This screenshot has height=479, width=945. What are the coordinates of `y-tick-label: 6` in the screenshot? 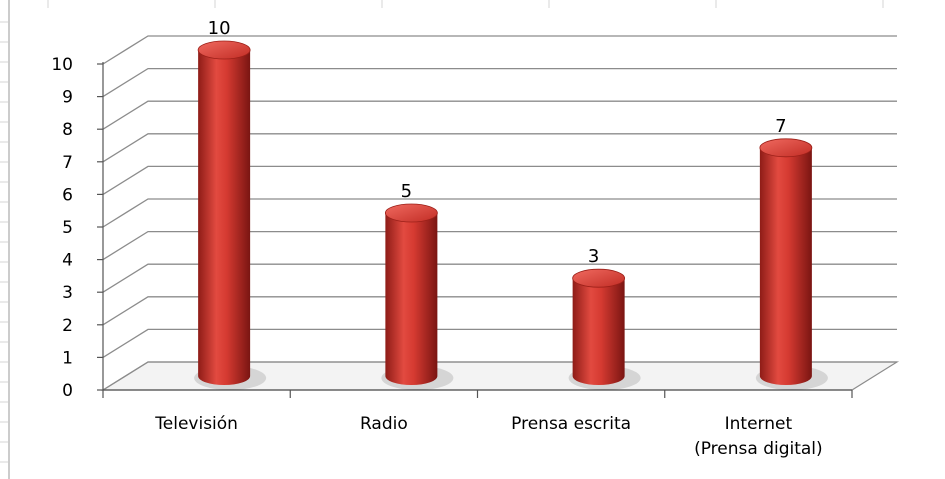 It's located at (67, 195).